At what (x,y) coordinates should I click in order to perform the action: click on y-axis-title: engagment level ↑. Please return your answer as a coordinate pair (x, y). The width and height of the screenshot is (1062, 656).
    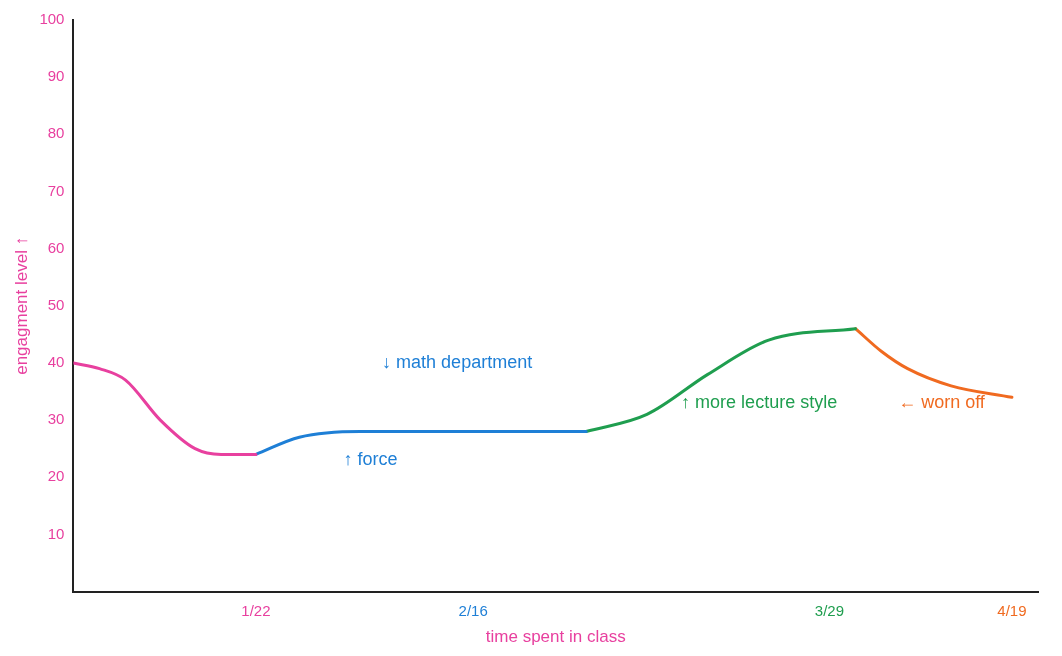
    Looking at the image, I should click on (21, 305).